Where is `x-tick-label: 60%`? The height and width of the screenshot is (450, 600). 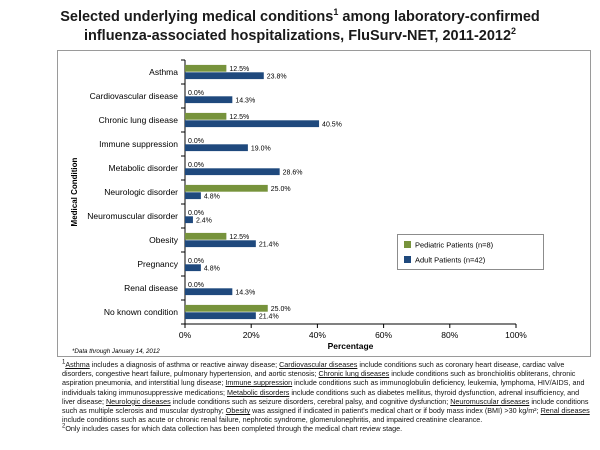
x-tick-label: 60% is located at coordinates (383, 335).